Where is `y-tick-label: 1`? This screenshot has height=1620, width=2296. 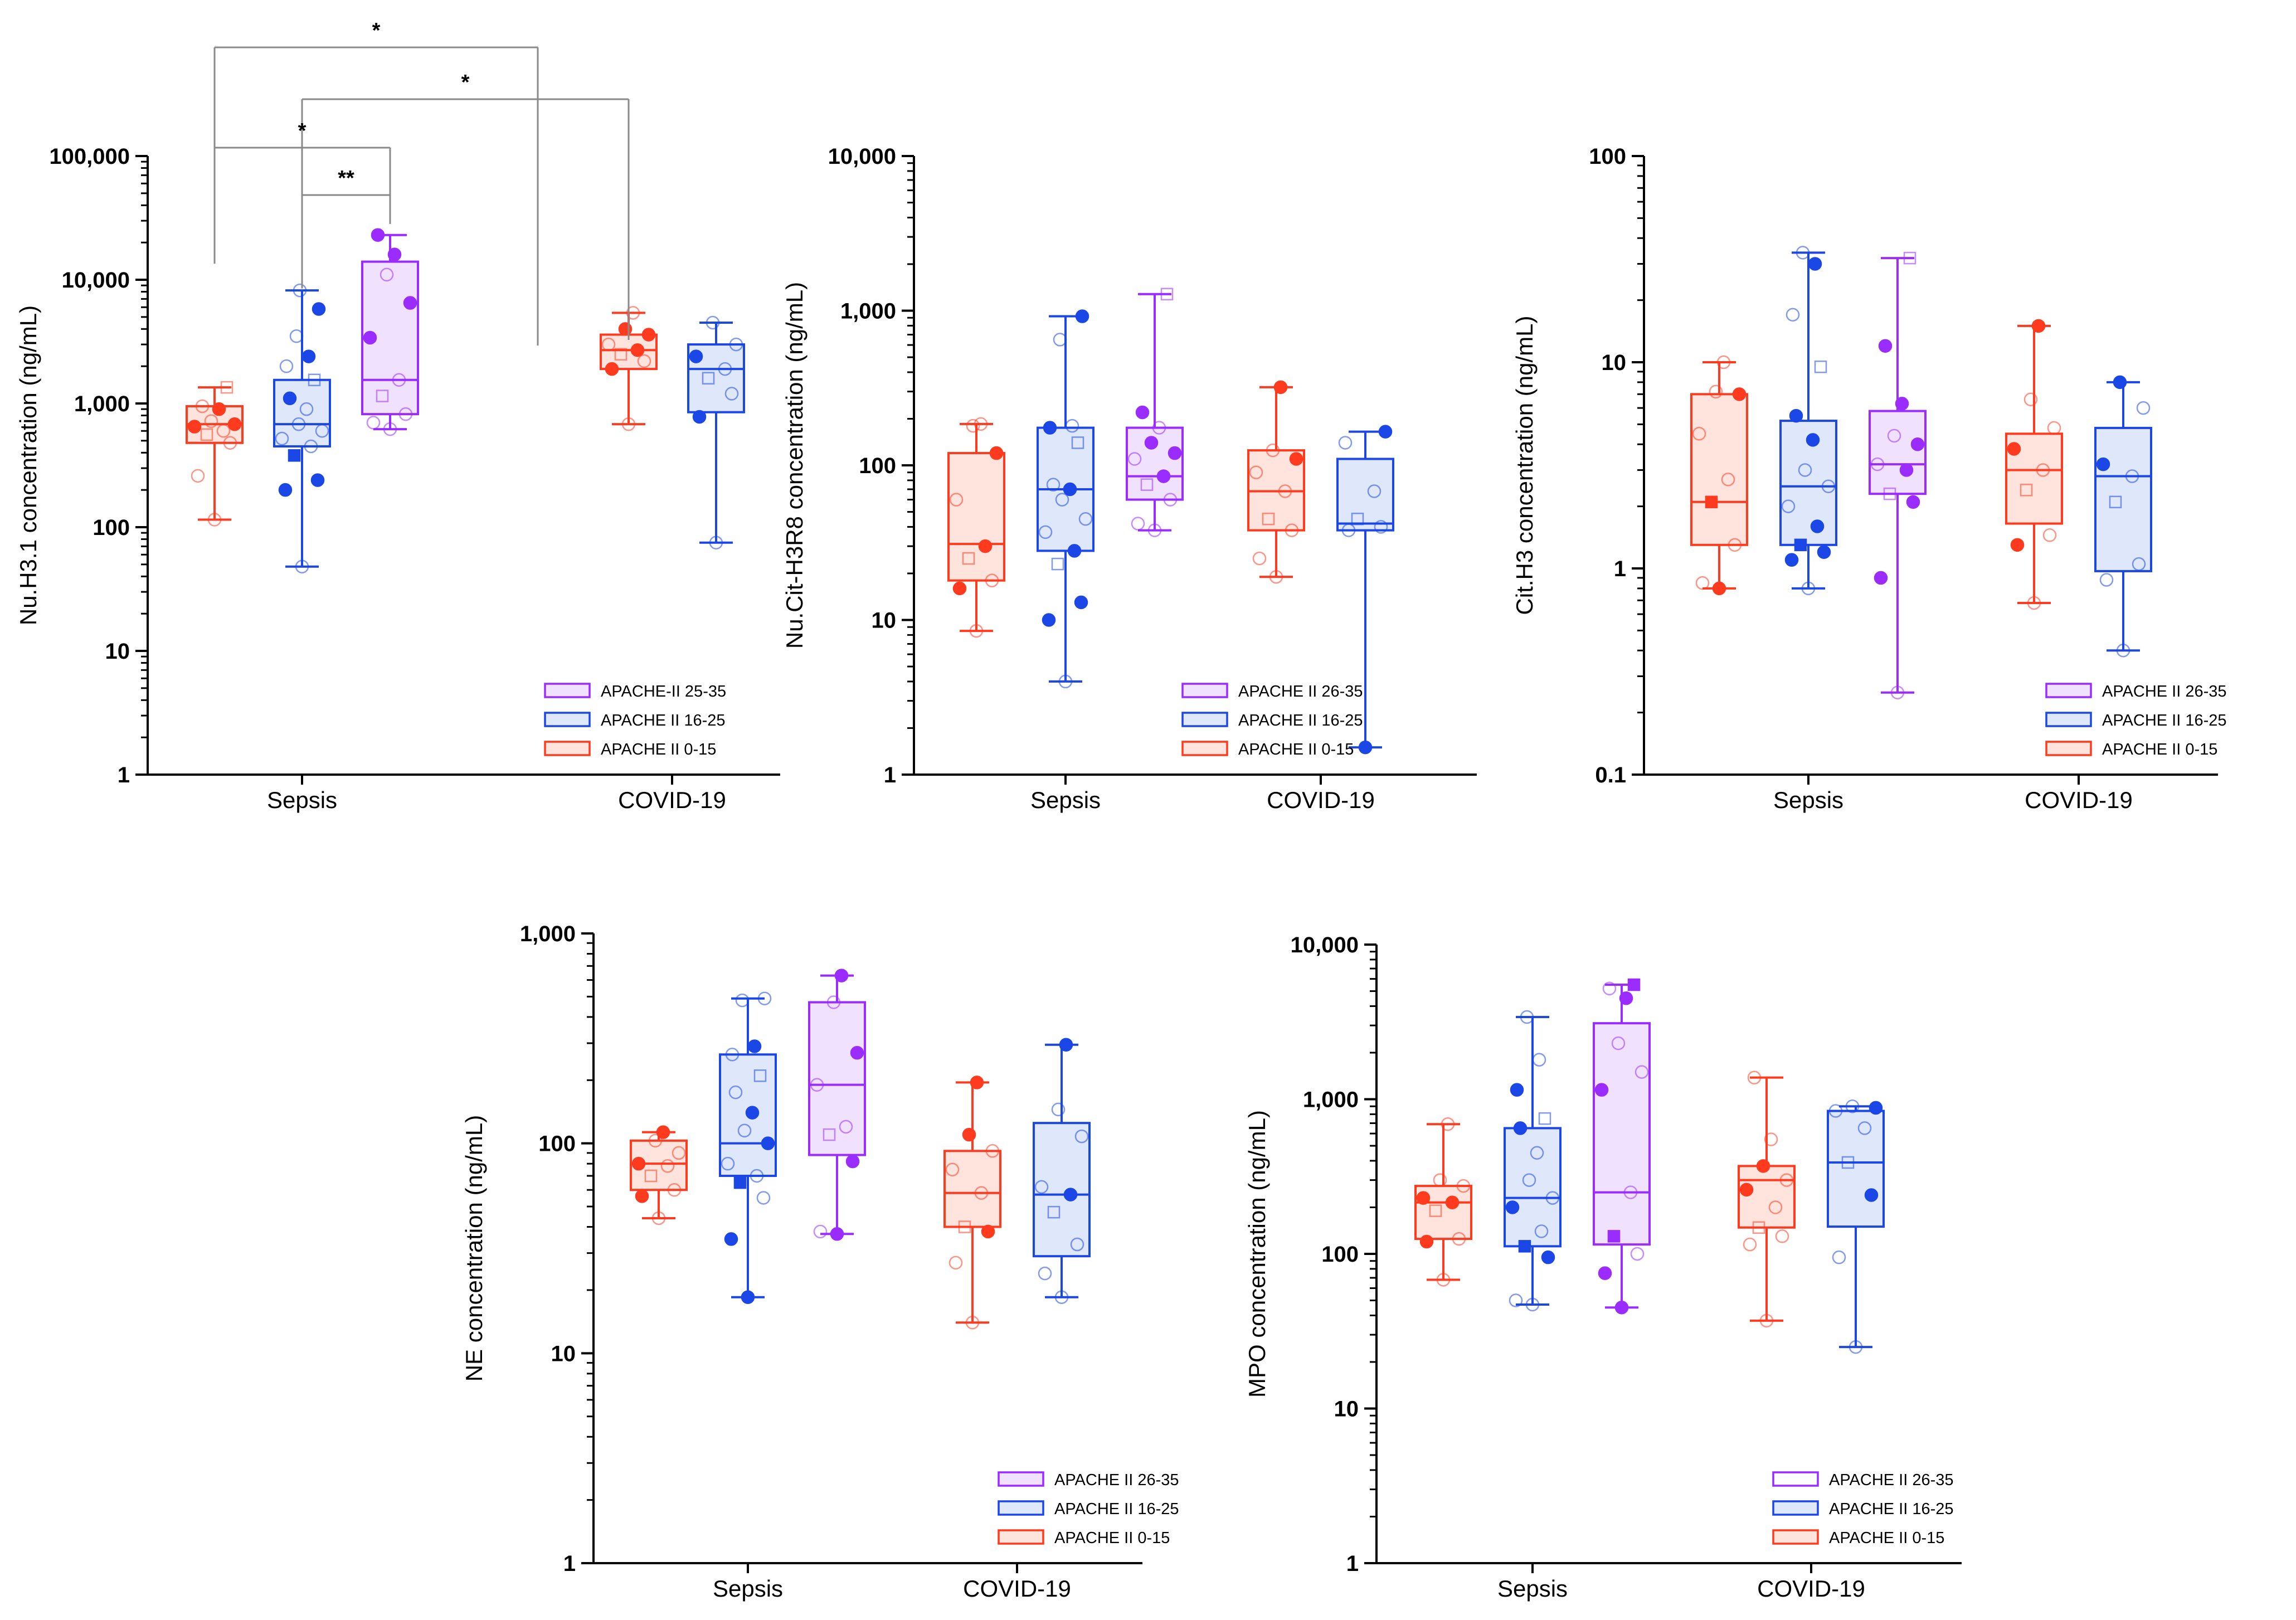
y-tick-label: 1 is located at coordinates (890, 775).